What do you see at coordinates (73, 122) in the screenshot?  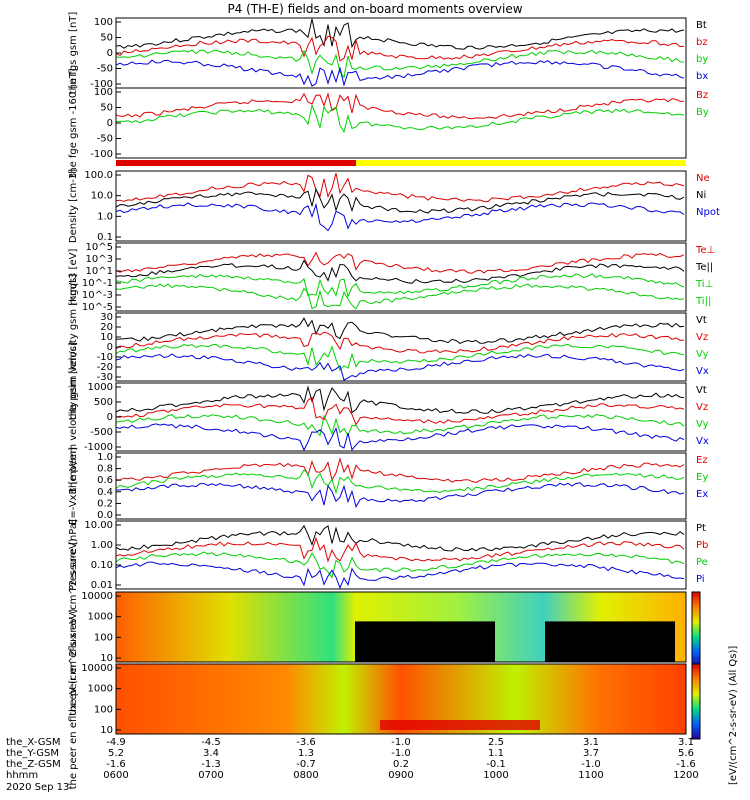 I see `y-axis-label: the fge gsm -160 [nT]` at bounding box center [73, 122].